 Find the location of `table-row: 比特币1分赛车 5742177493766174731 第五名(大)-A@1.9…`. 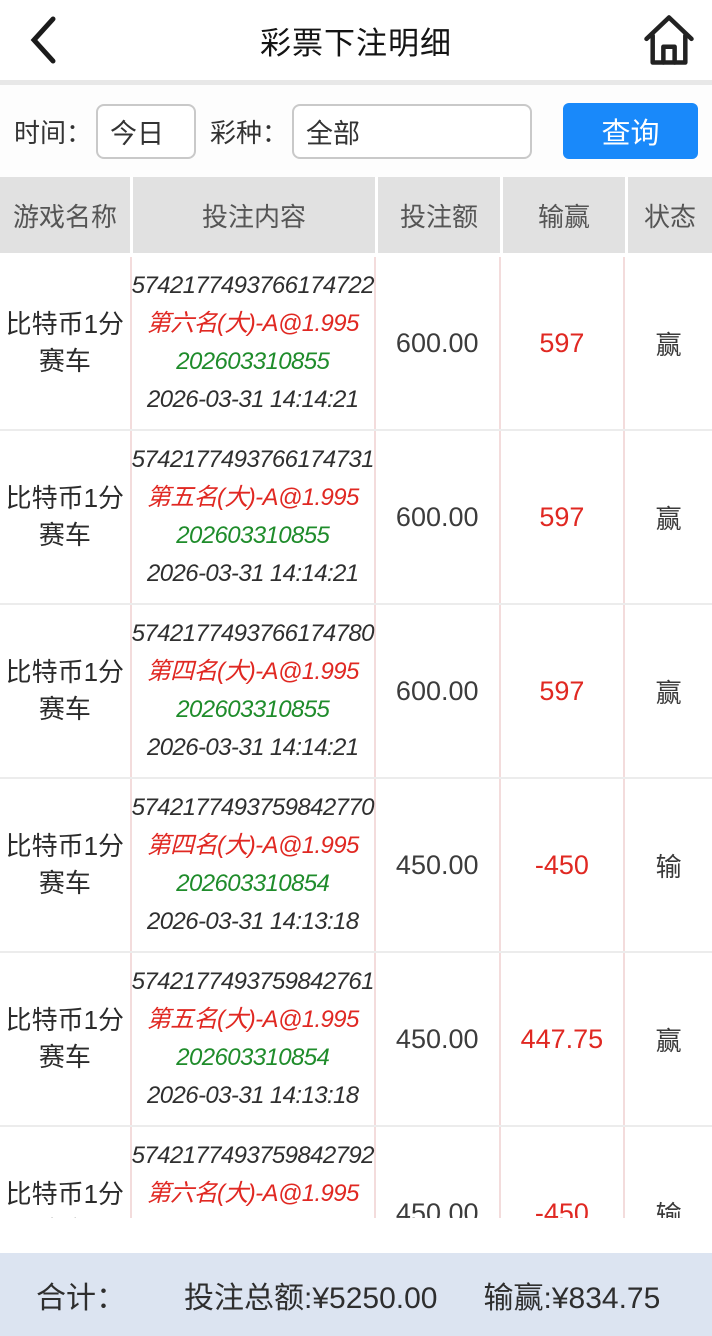

table-row: 比特币1分赛车 5742177493766174731 第五名(大)-A@1.9… is located at coordinates (356, 518).